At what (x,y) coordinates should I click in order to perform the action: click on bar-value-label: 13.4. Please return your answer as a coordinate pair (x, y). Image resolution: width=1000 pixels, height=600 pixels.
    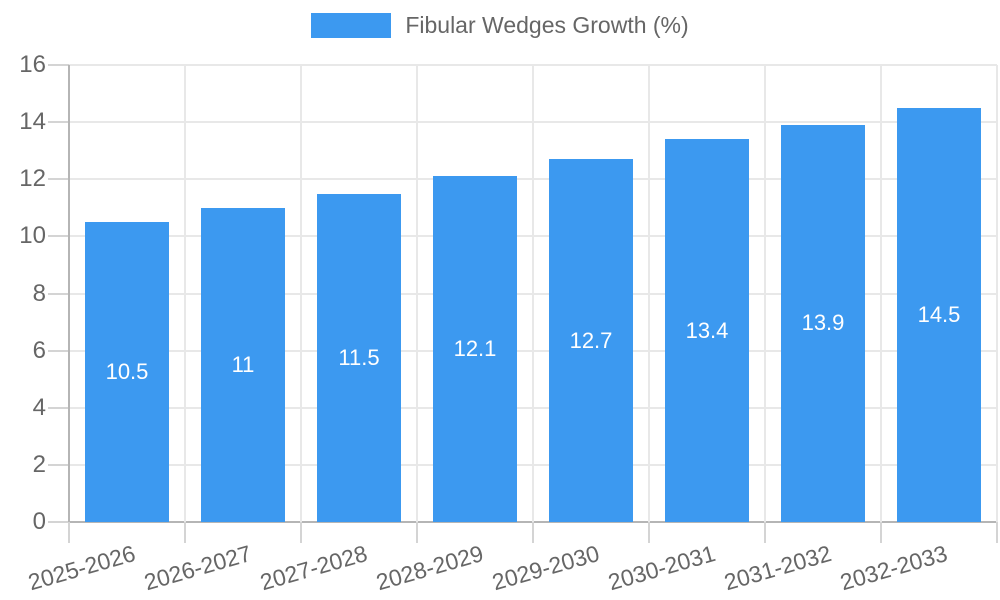
    Looking at the image, I should click on (707, 330).